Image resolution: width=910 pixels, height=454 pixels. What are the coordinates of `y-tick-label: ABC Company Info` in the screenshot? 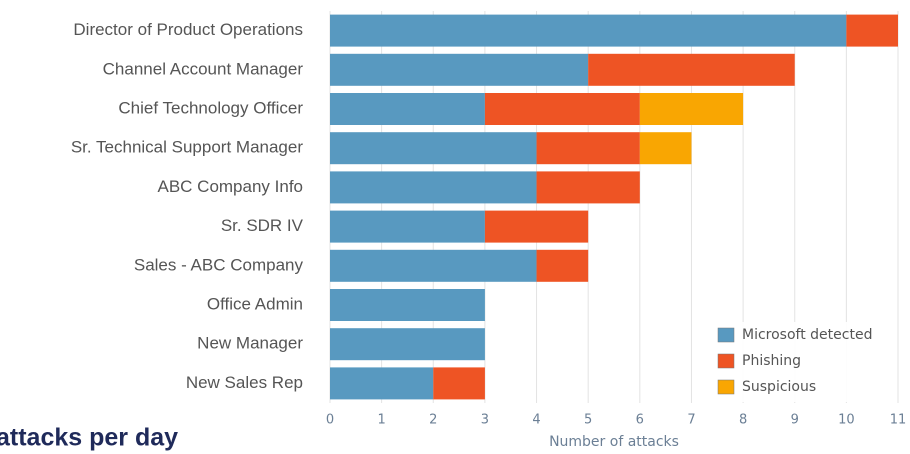 It's located at (230, 186).